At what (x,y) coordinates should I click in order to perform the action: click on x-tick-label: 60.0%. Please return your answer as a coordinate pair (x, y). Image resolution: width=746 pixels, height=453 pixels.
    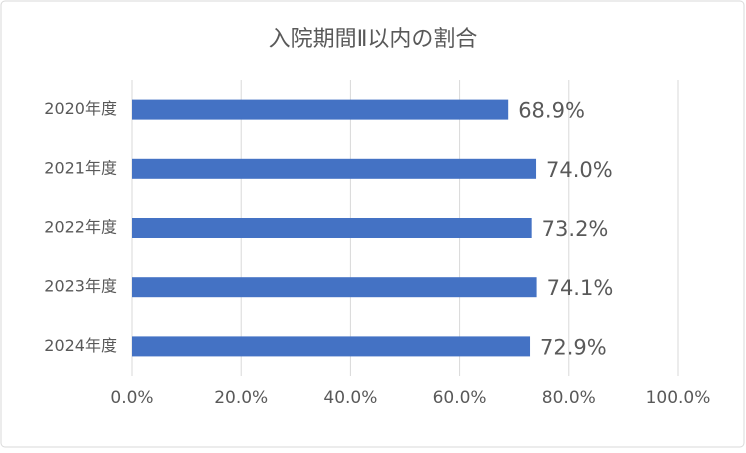
    Looking at the image, I should click on (460, 398).